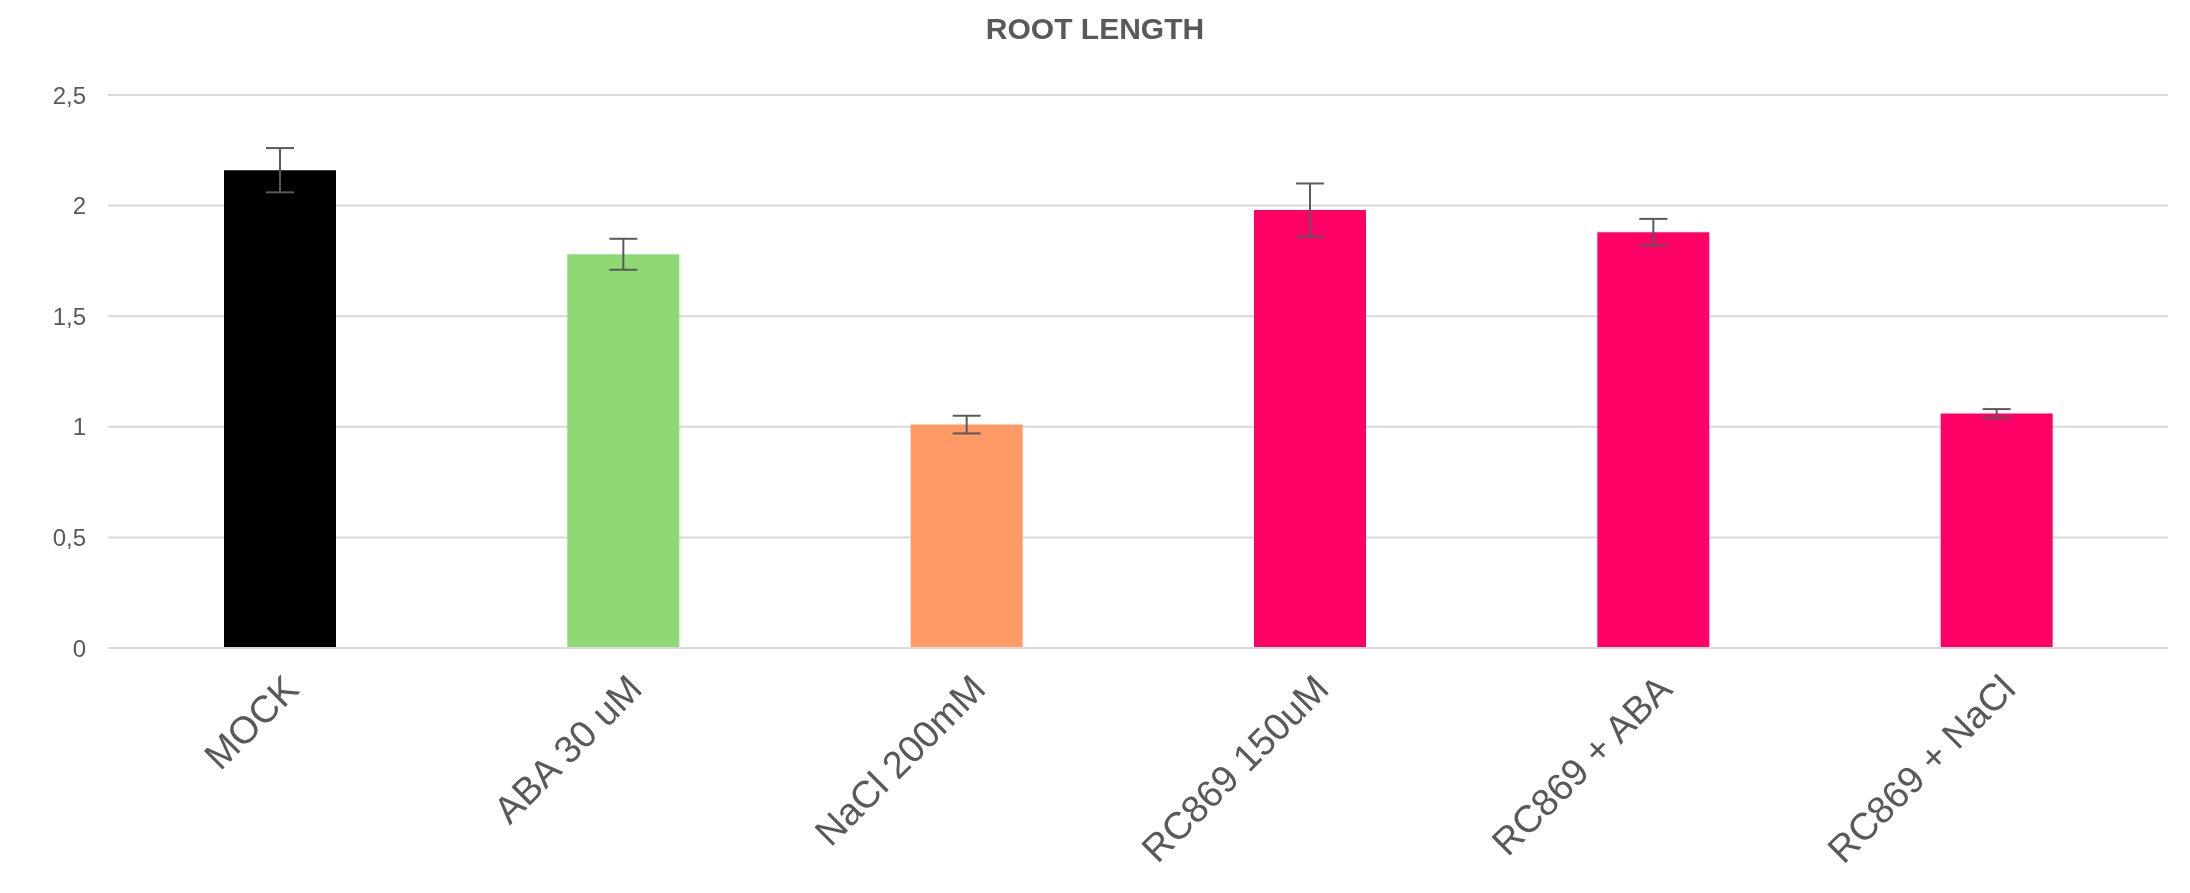 This screenshot has height=893, width=2190. I want to click on y-tick-label: 0, so click(79, 648).